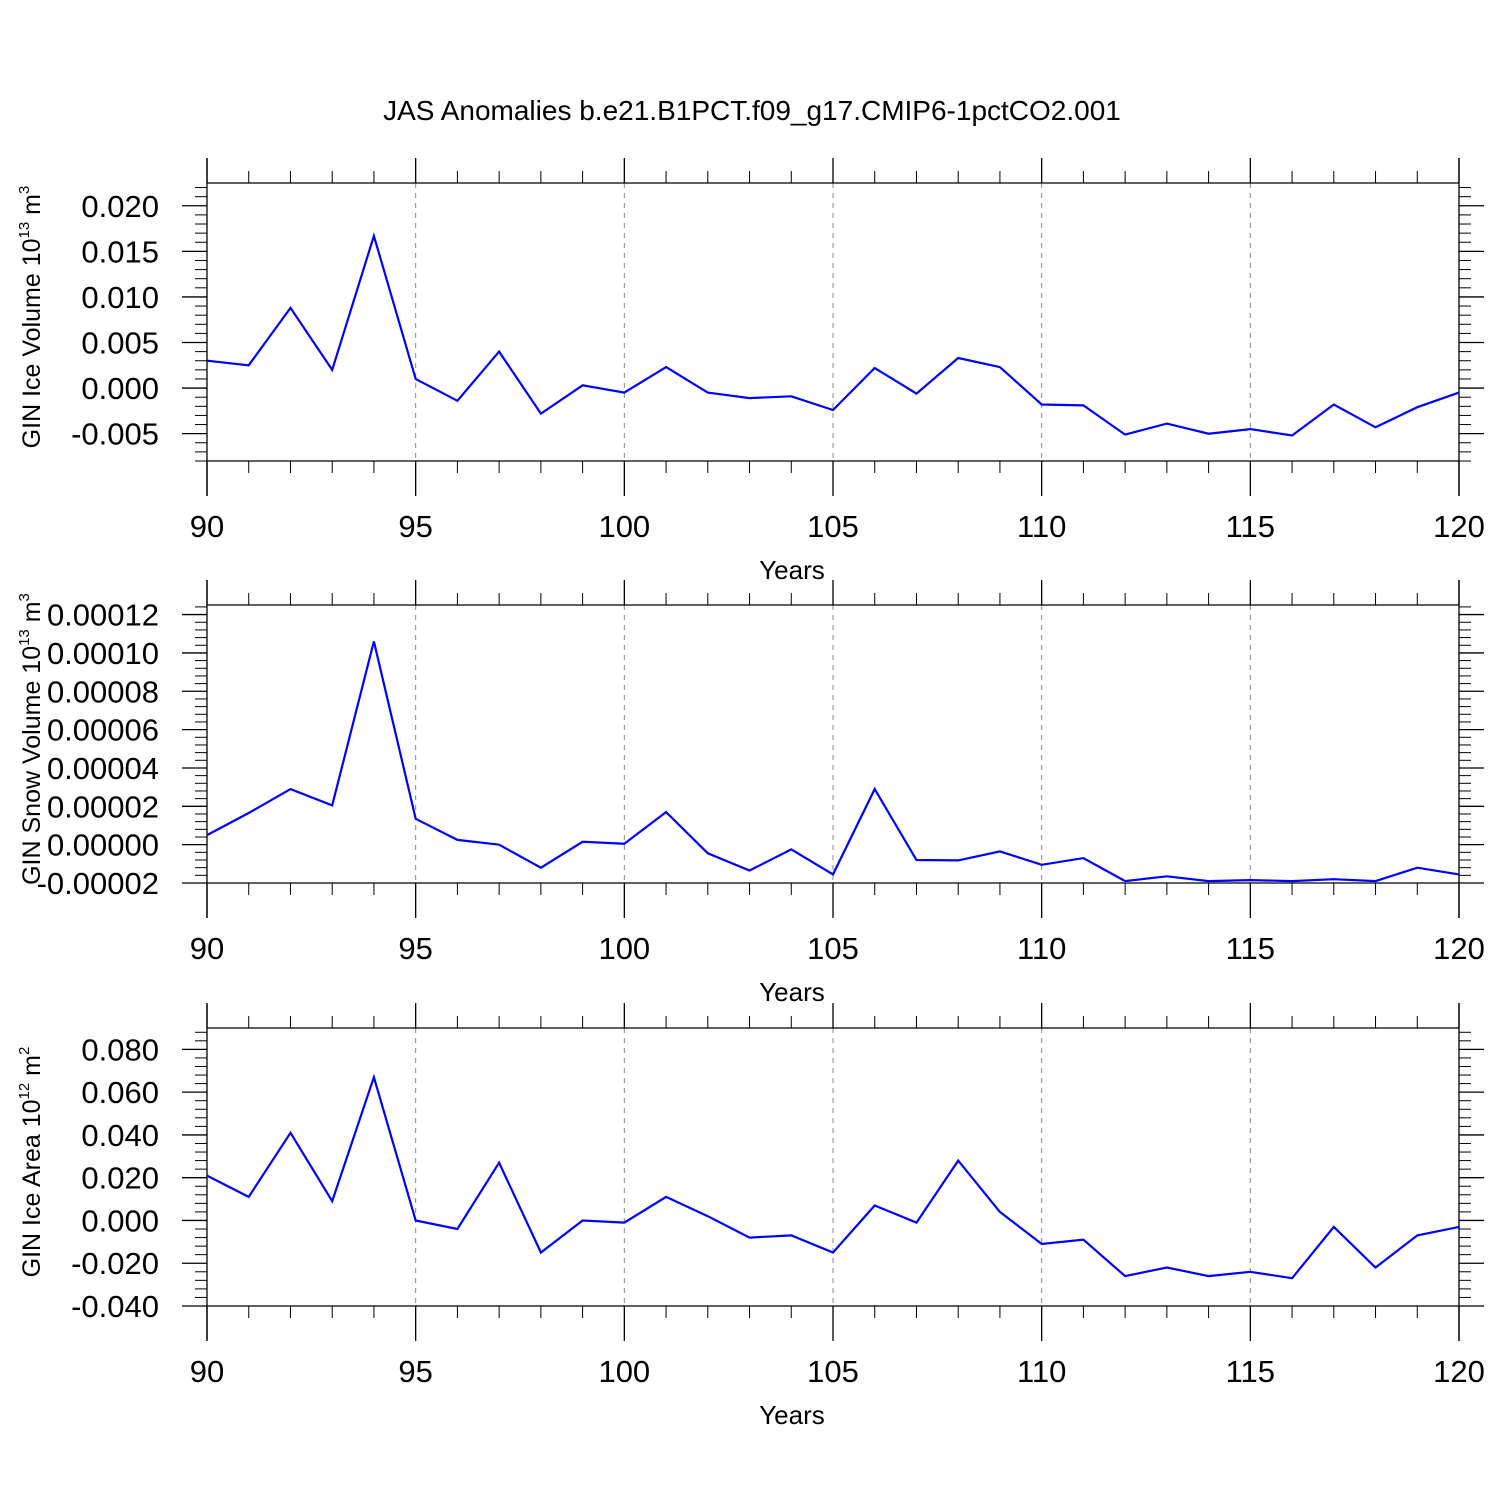 Image resolution: width=1500 pixels, height=1500 pixels. I want to click on y-axis-title: GIN Ice Volume 1013 m3, so click(31, 317).